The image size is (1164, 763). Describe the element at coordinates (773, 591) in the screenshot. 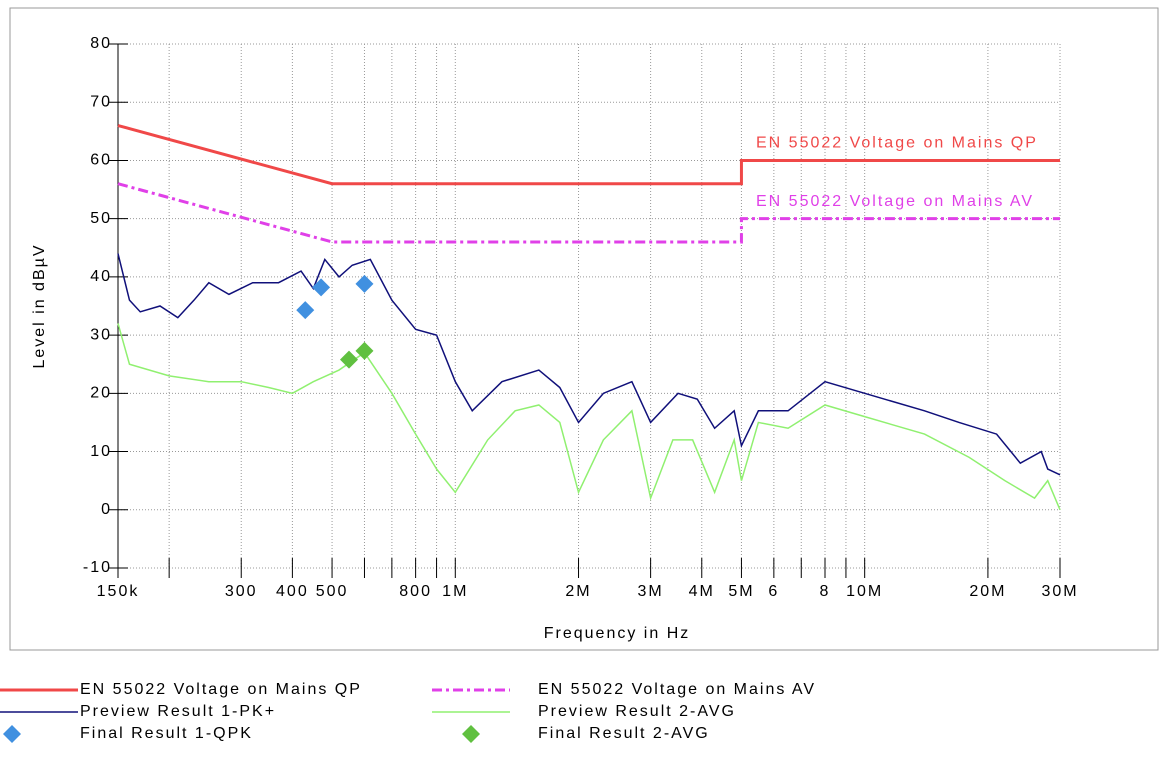

I see `x-tick-label: 6` at that location.